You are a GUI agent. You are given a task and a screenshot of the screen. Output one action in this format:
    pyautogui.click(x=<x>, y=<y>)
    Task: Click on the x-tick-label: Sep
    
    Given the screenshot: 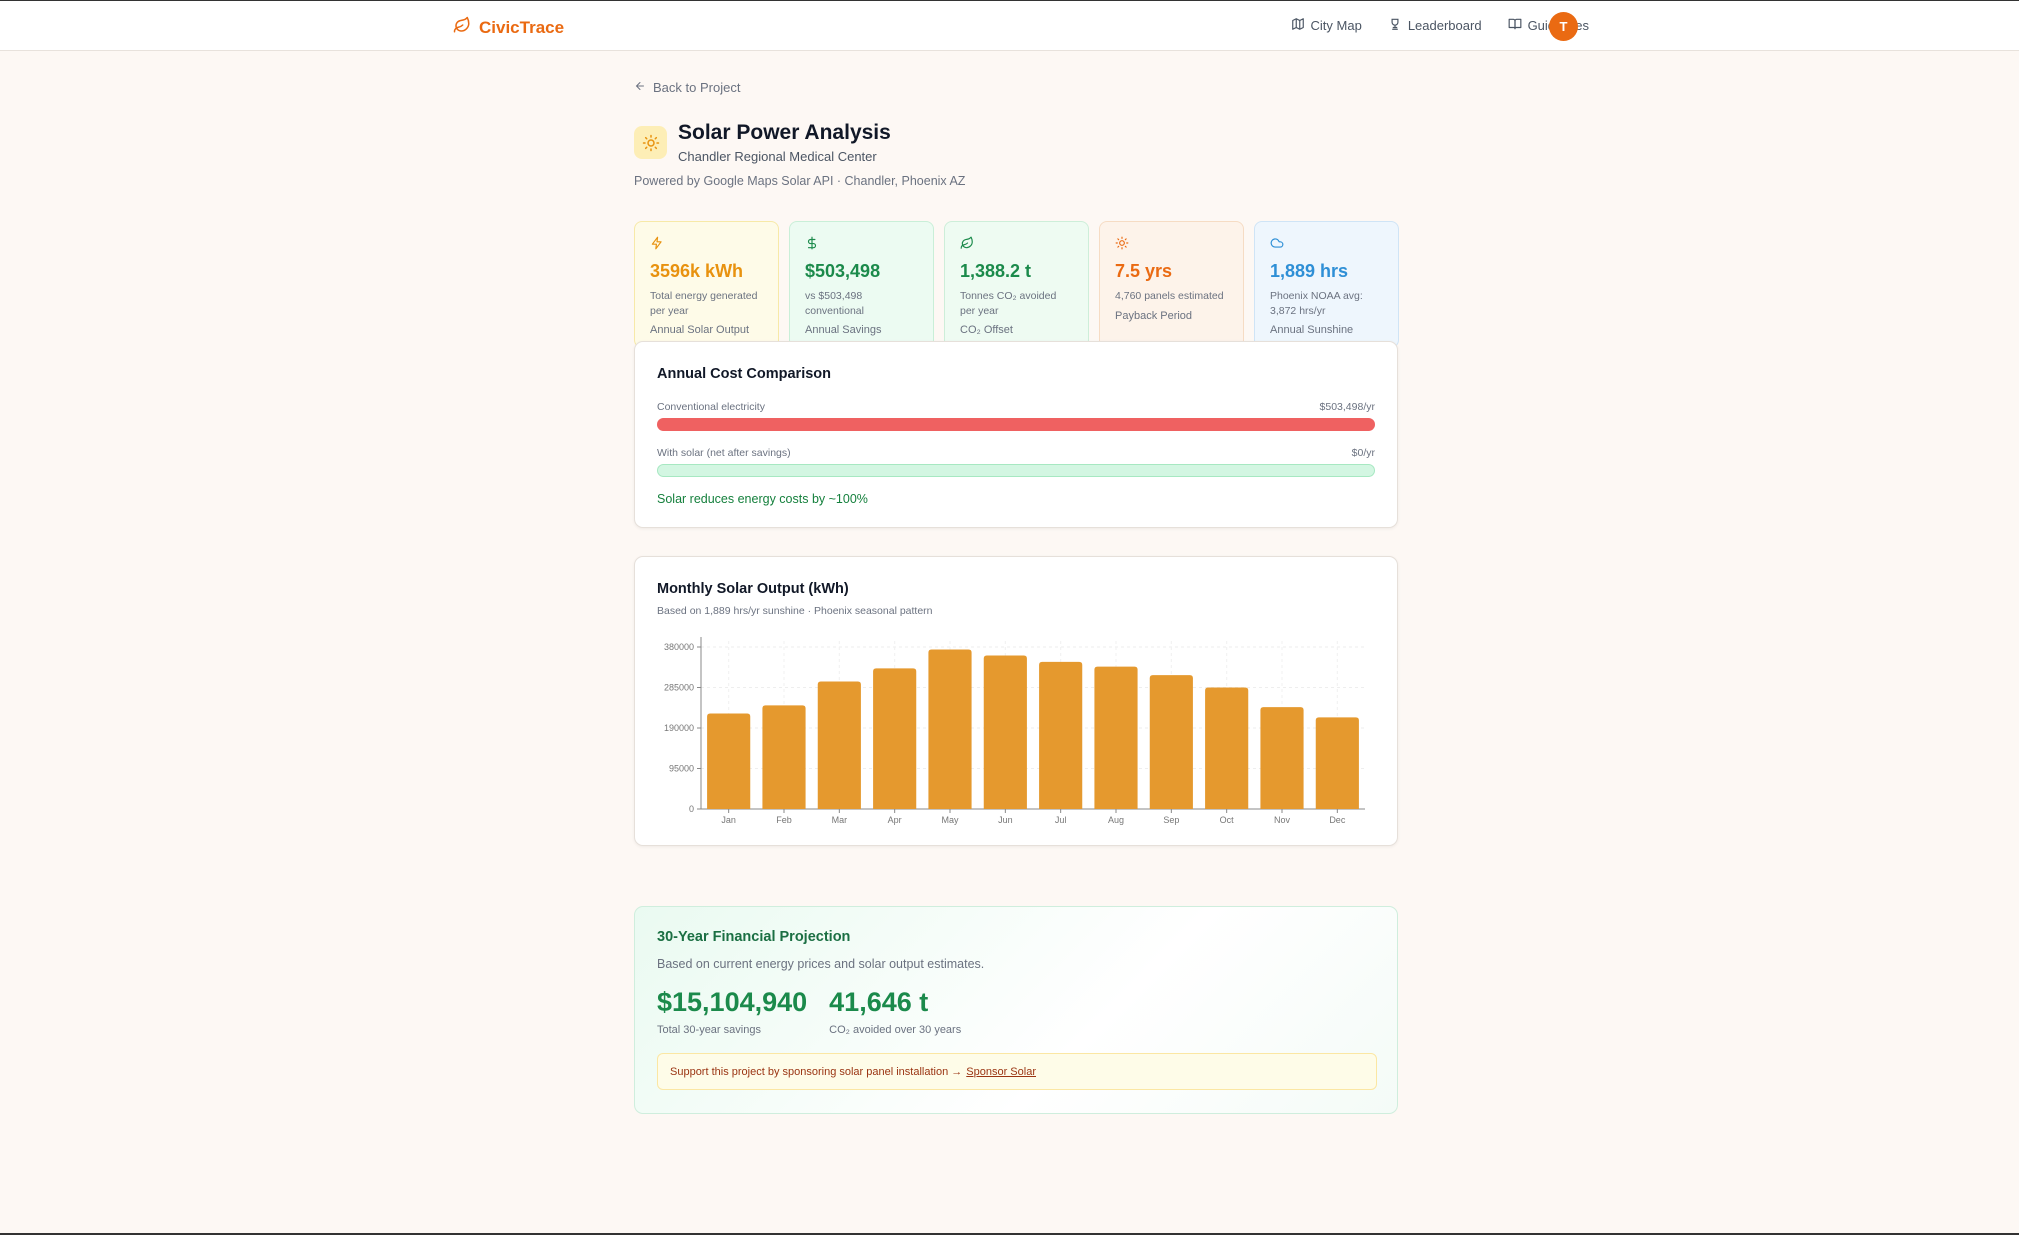 What is the action you would take?
    pyautogui.click(x=1171, y=820)
    